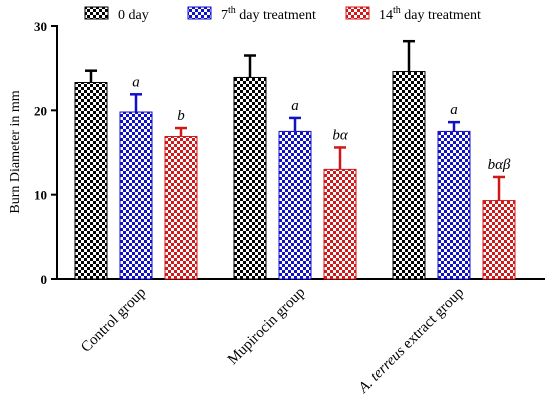 This screenshot has height=412, width=550. I want to click on significance-label: bαβ, so click(499, 165).